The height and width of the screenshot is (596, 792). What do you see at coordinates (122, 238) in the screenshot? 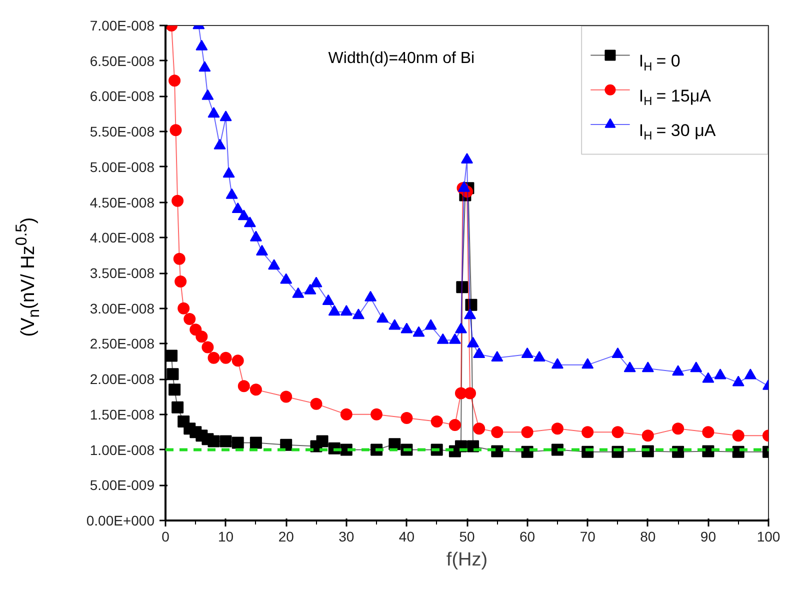
I see `y-tick-label: 4.00E-008` at bounding box center [122, 238].